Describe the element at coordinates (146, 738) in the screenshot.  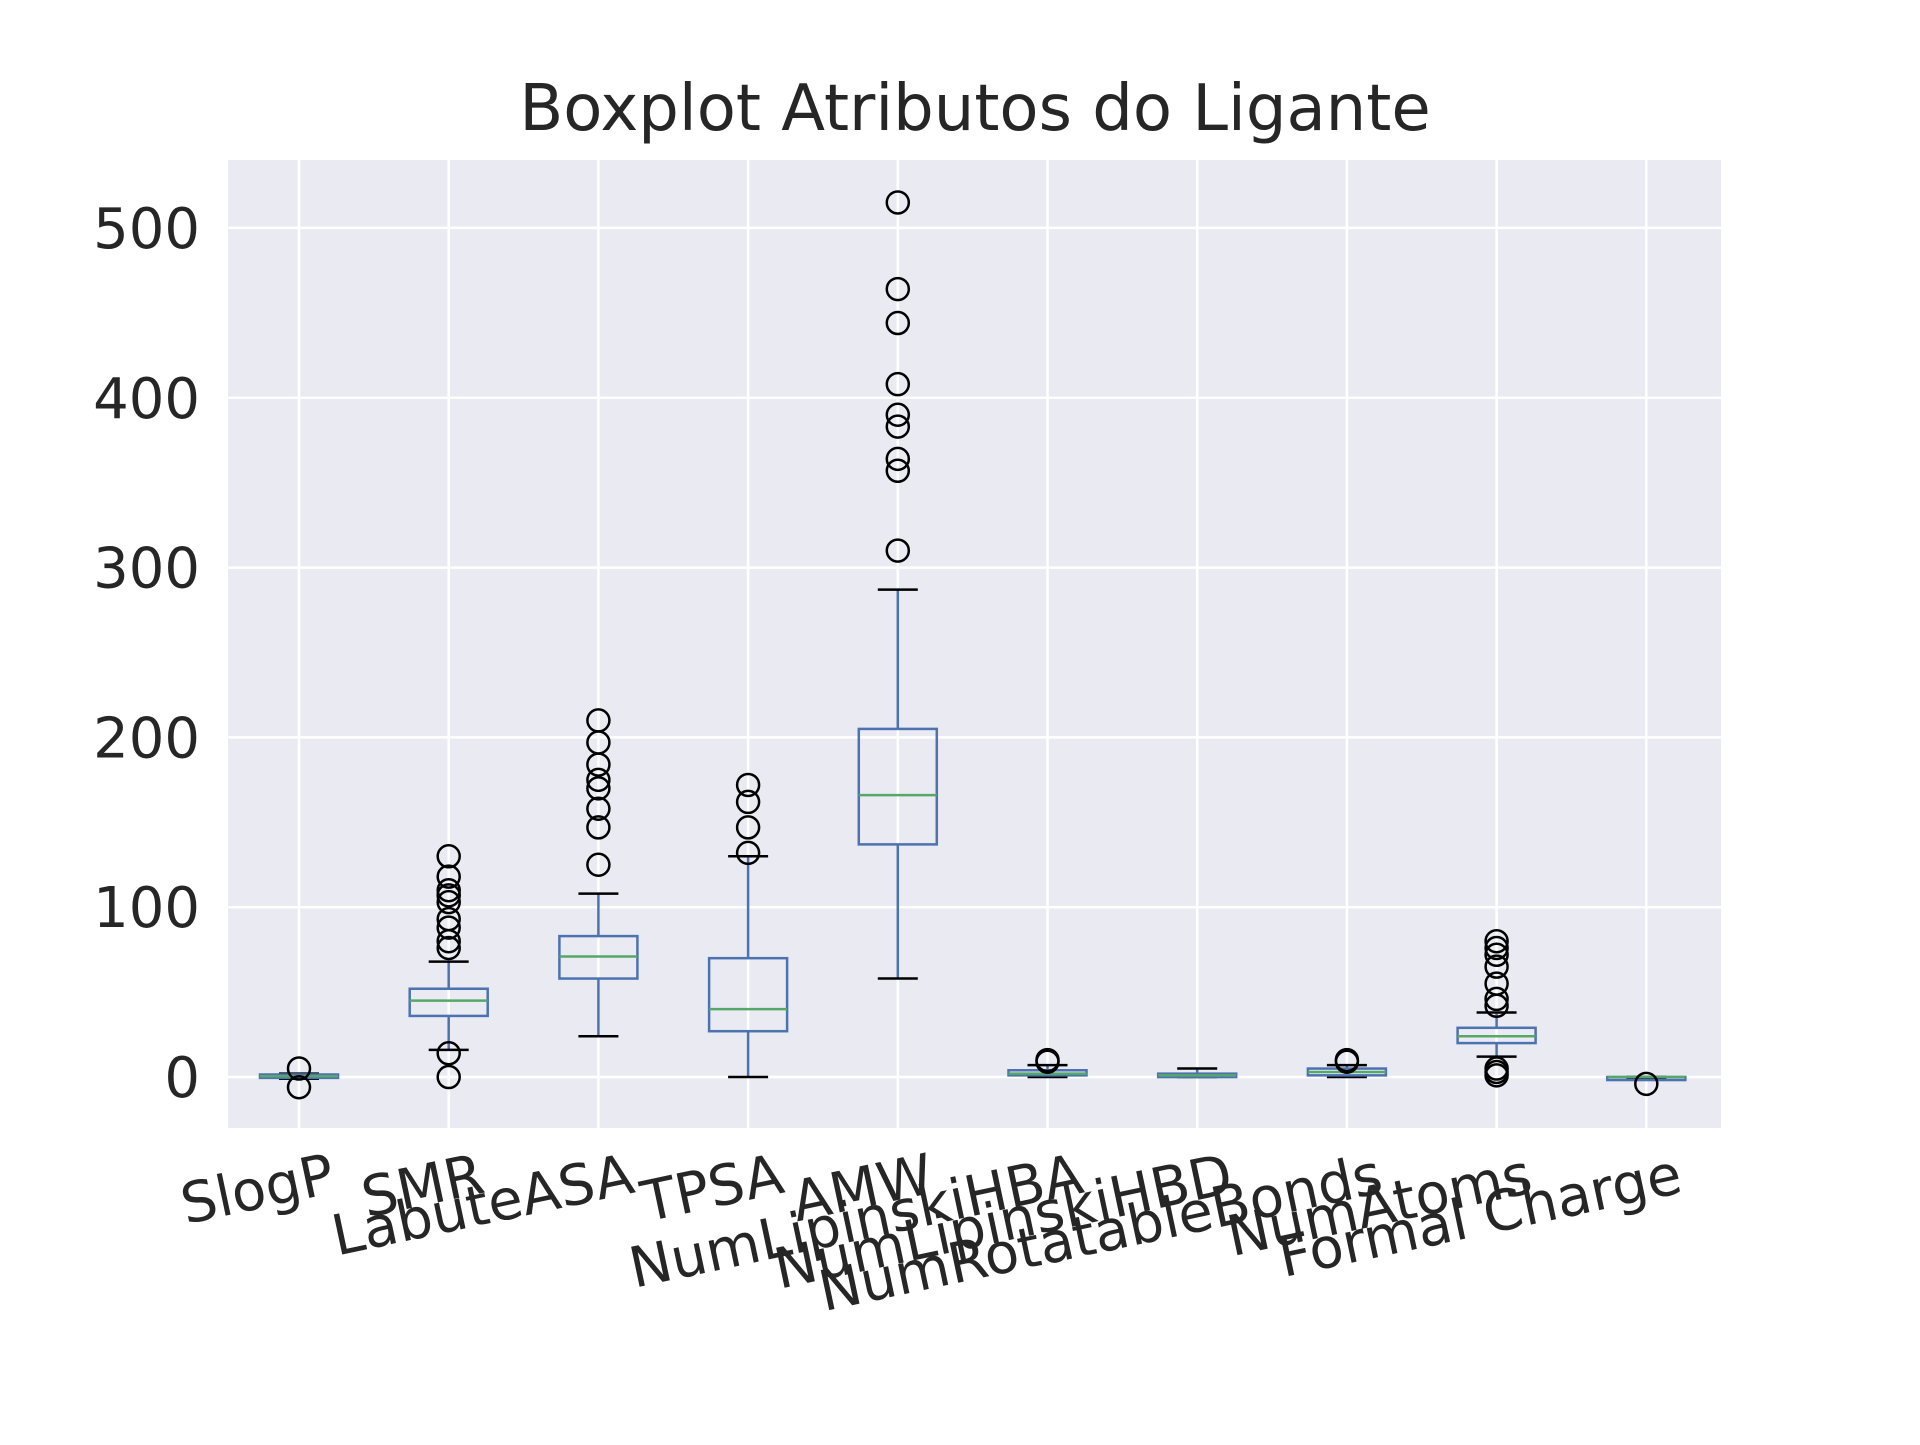
I see `y-tick-label: 200` at that location.